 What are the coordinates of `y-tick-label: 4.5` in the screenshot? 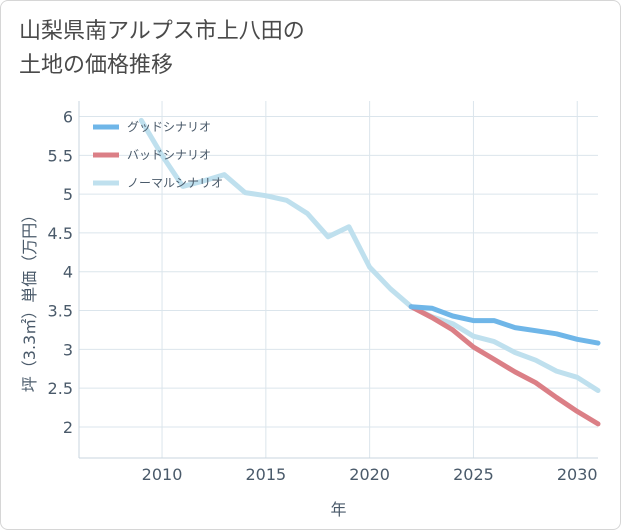 It's located at (60, 233).